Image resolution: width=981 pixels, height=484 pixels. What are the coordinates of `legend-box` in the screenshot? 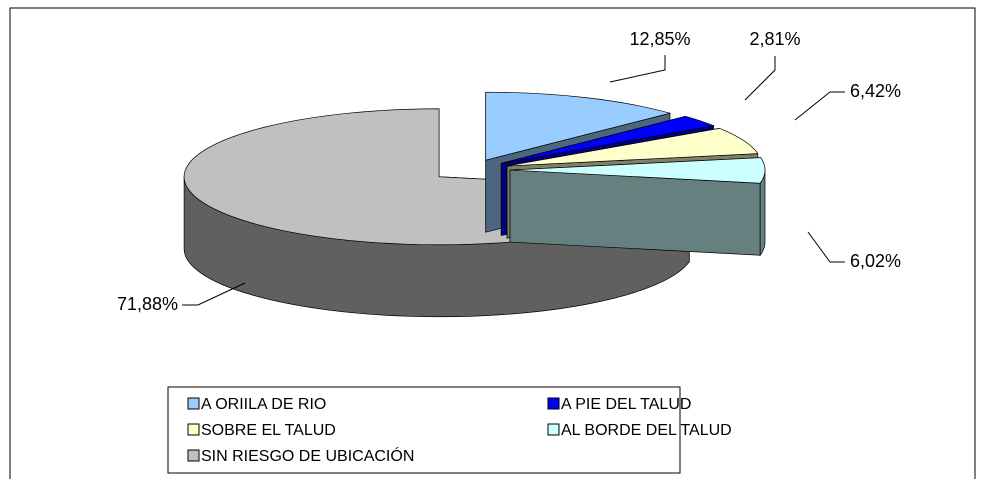 It's located at (424, 430).